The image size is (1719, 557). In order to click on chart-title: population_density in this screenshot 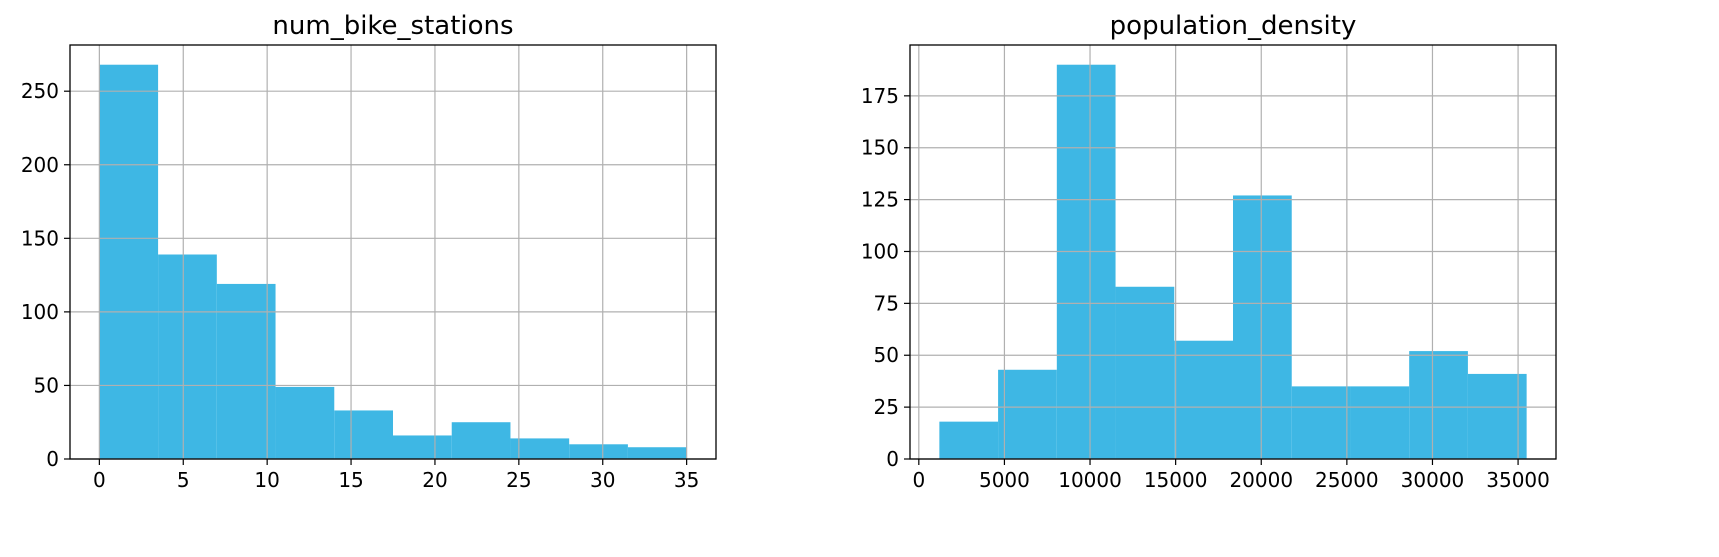, I will do `click(1233, 26)`.